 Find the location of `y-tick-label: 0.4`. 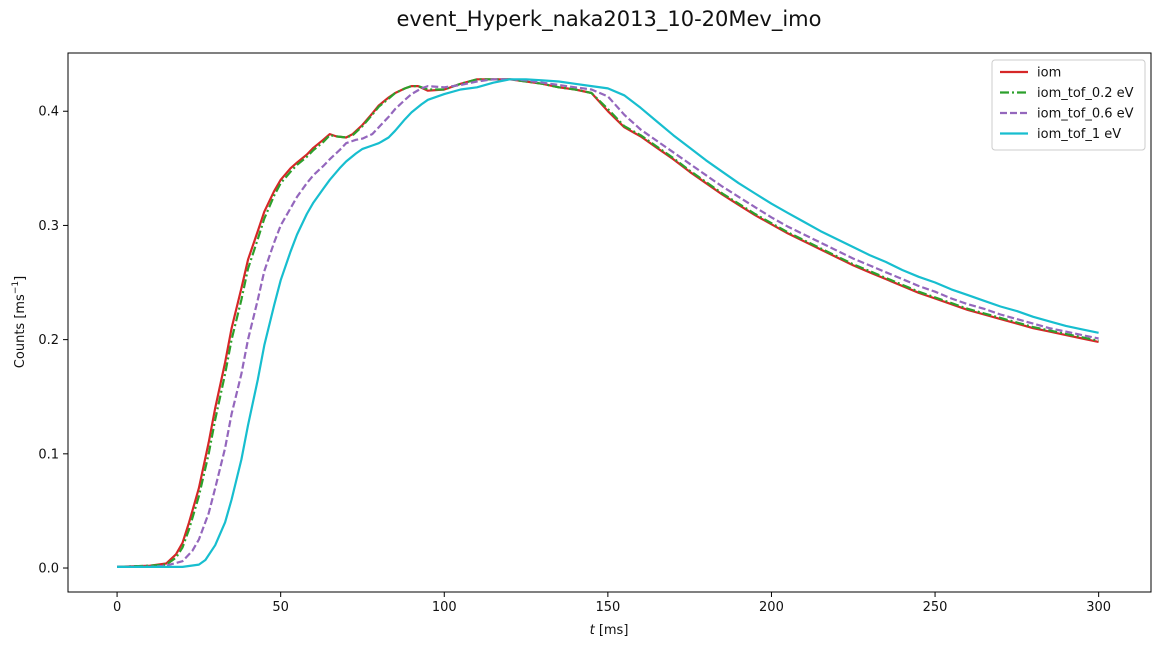

y-tick-label: 0.4 is located at coordinates (48, 112).